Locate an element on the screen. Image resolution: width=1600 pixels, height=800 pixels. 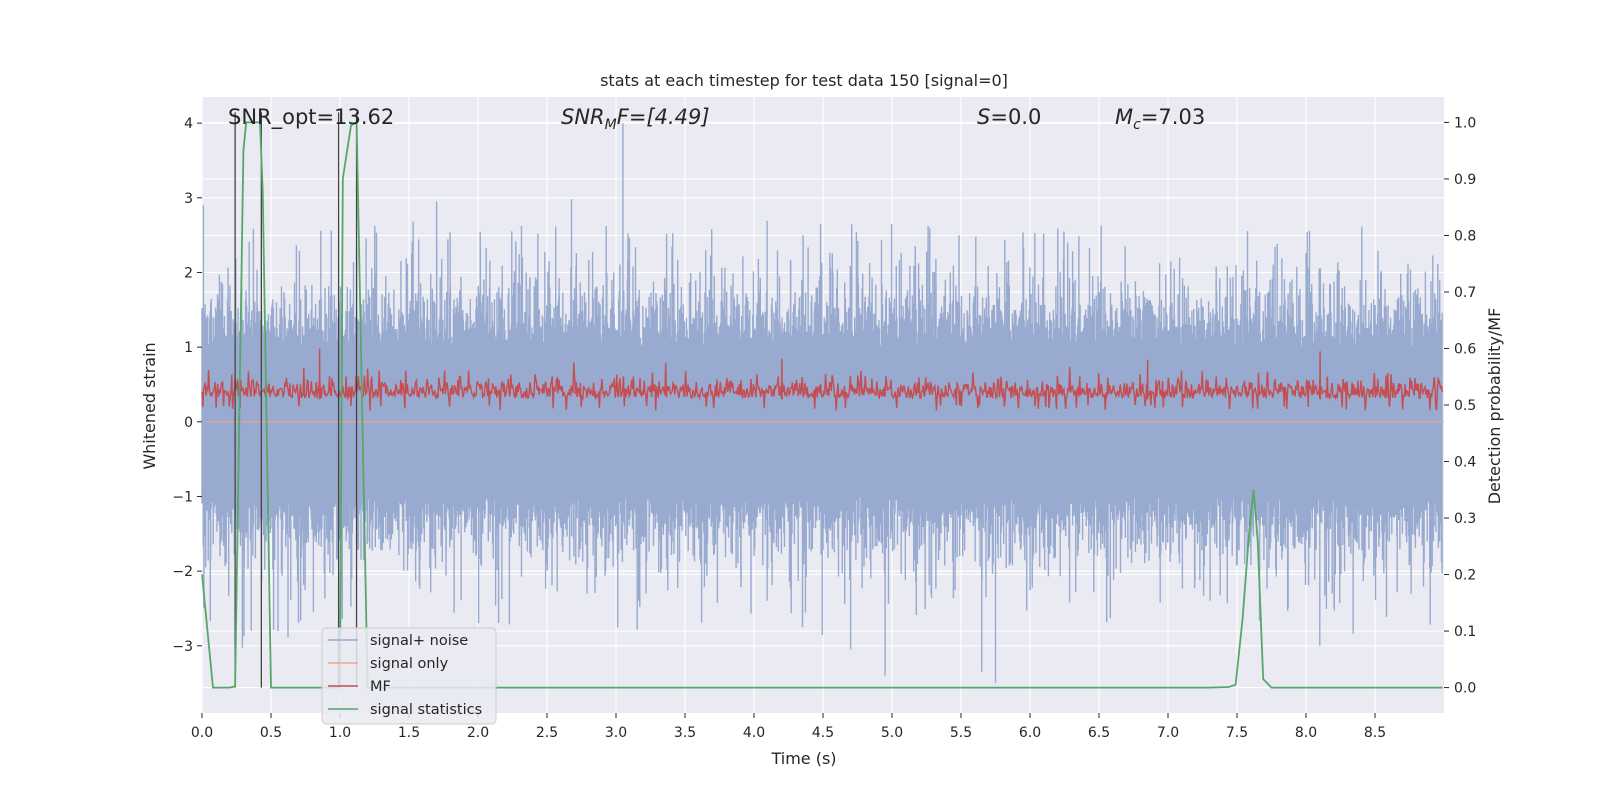
x-tick-label: 2.5 is located at coordinates (547, 733).